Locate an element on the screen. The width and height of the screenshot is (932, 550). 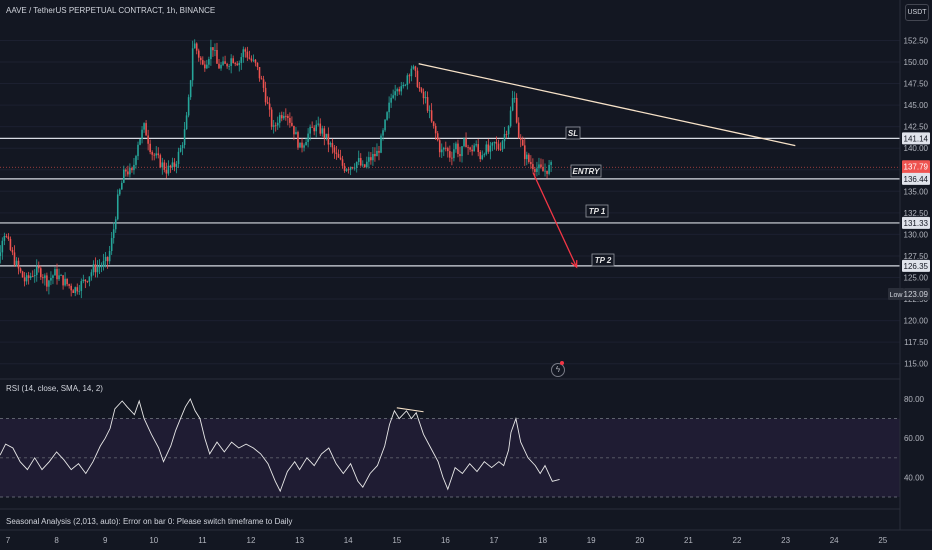
annotation-entry: ENTRY is located at coordinates (586, 171).